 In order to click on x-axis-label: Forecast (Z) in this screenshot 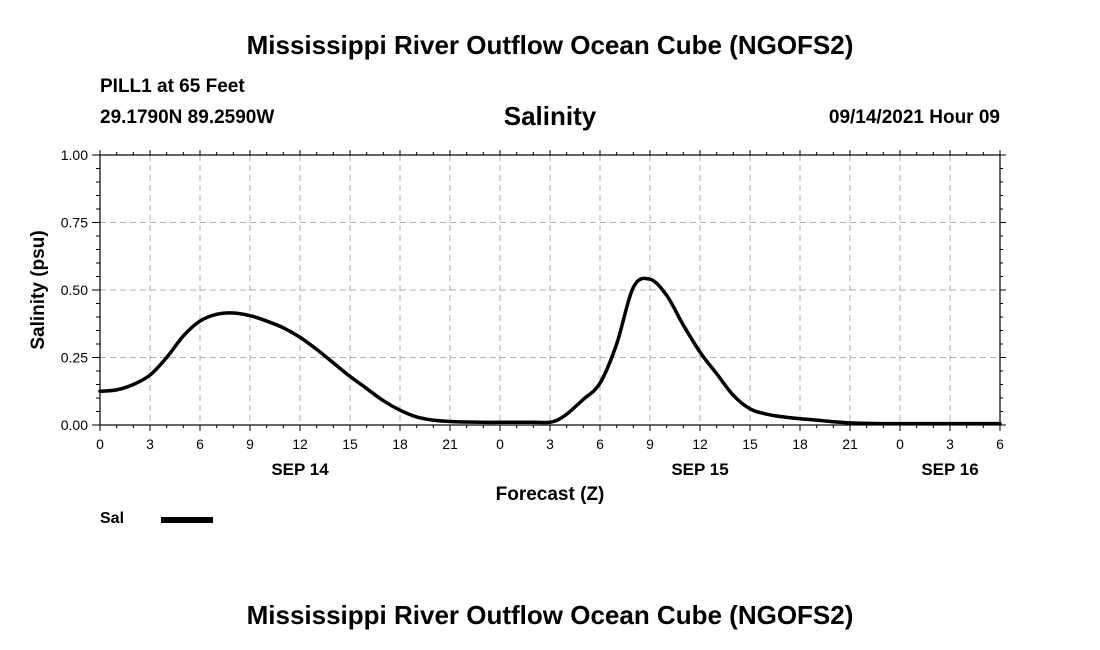, I will do `click(550, 494)`.